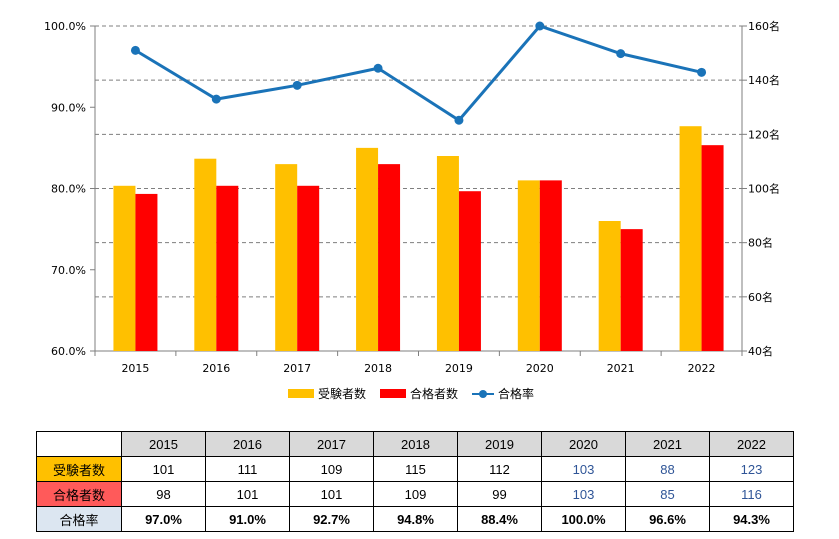 The image size is (839, 539). I want to click on right-axis-tick-label: 80名, so click(760, 243).